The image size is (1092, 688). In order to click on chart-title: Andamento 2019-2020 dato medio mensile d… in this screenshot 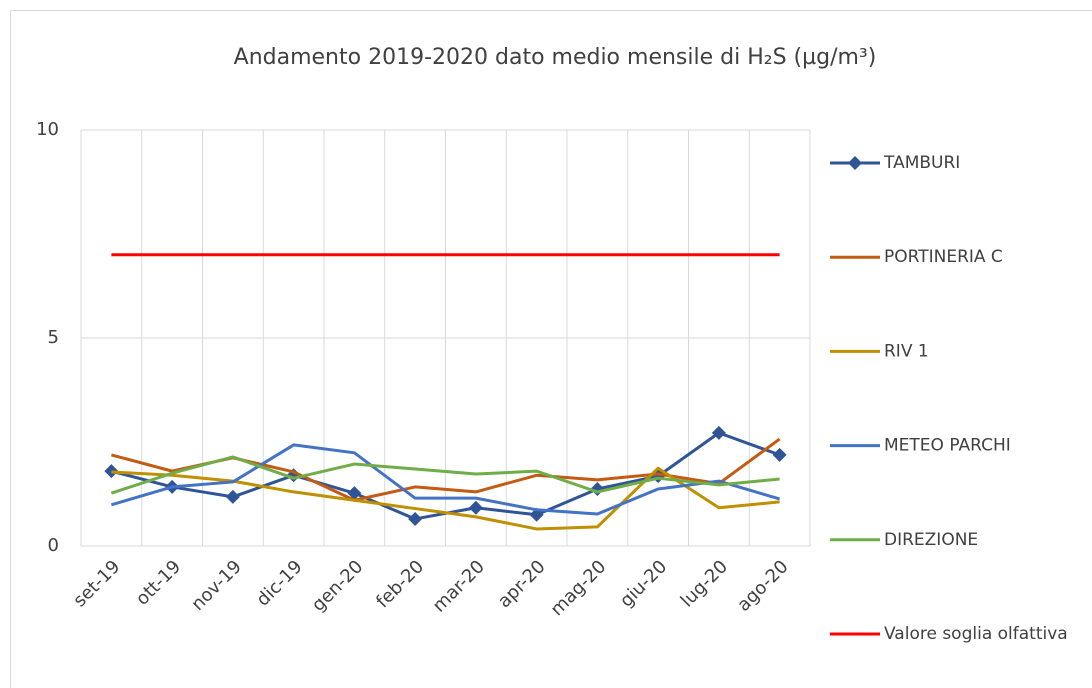, I will do `click(555, 57)`.